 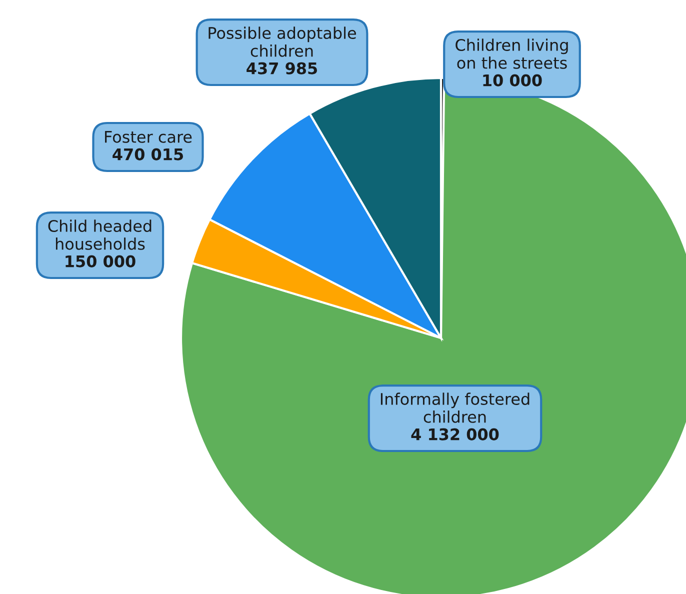 I want to click on data-label: 437 985, so click(x=282, y=68).